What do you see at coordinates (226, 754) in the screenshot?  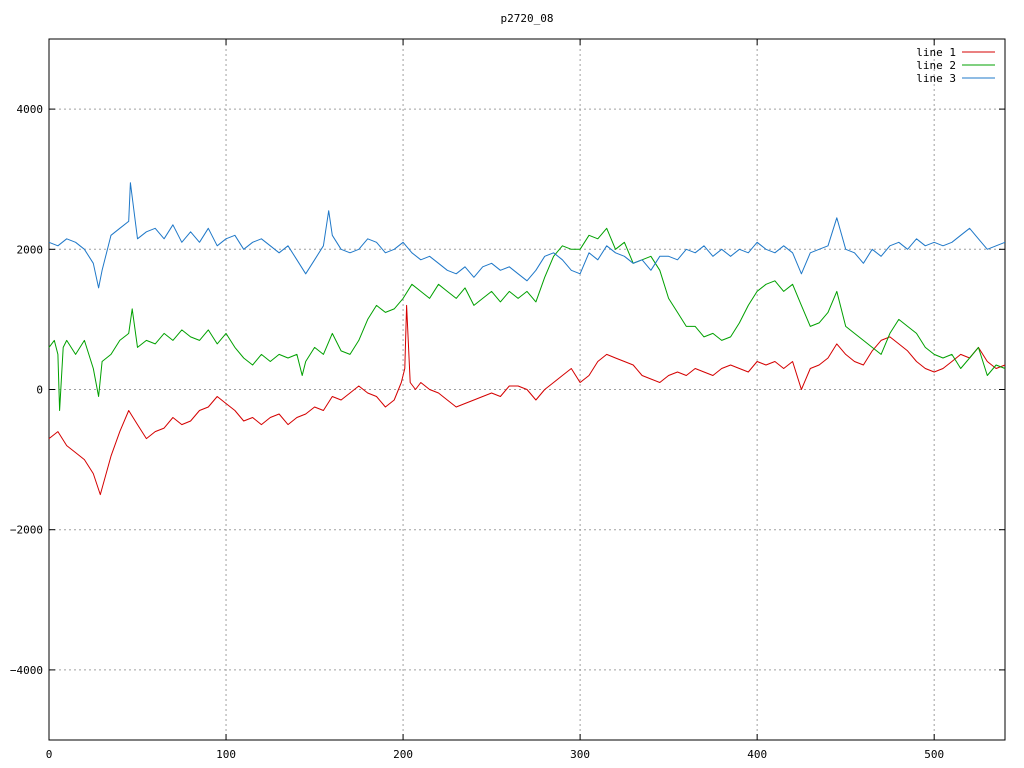 I see `x-tick-label: 100` at bounding box center [226, 754].